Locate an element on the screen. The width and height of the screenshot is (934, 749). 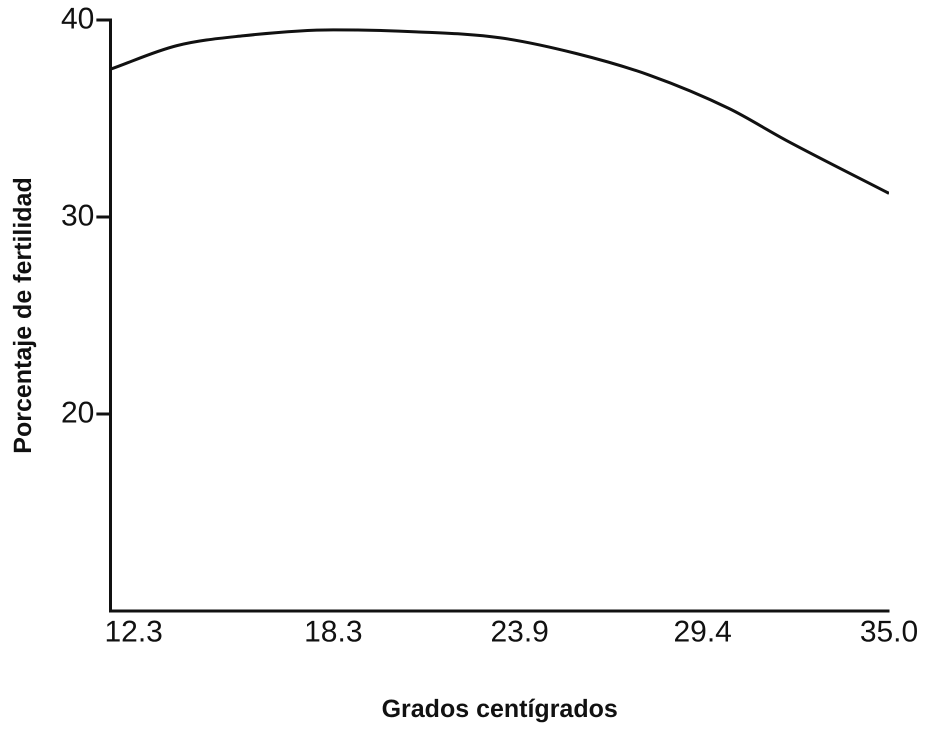
y-tick-label: 40 is located at coordinates (77, 19).